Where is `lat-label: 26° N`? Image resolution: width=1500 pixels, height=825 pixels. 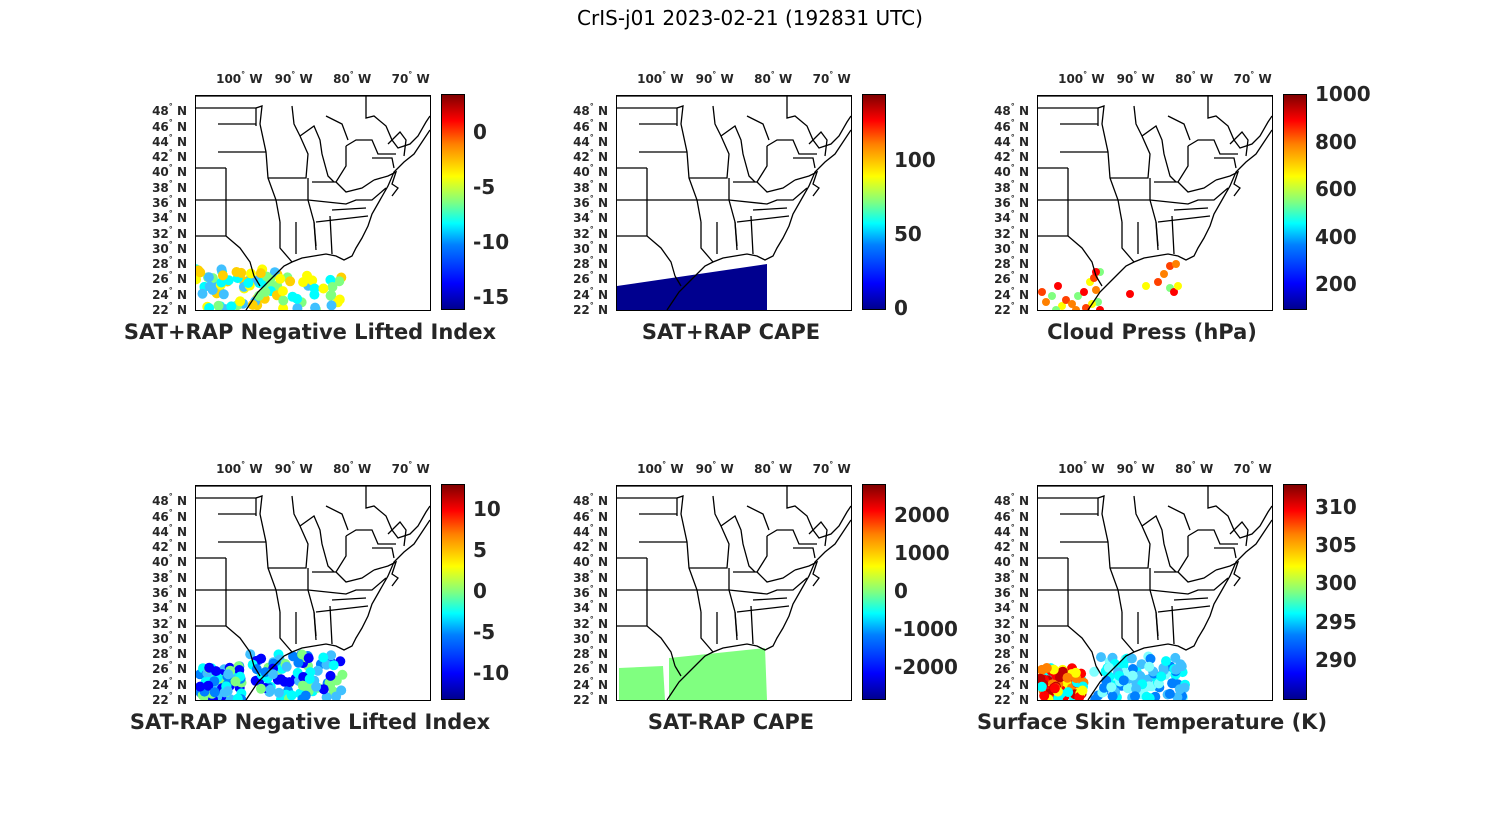
lat-label: 26° N is located at coordinates (590, 668).